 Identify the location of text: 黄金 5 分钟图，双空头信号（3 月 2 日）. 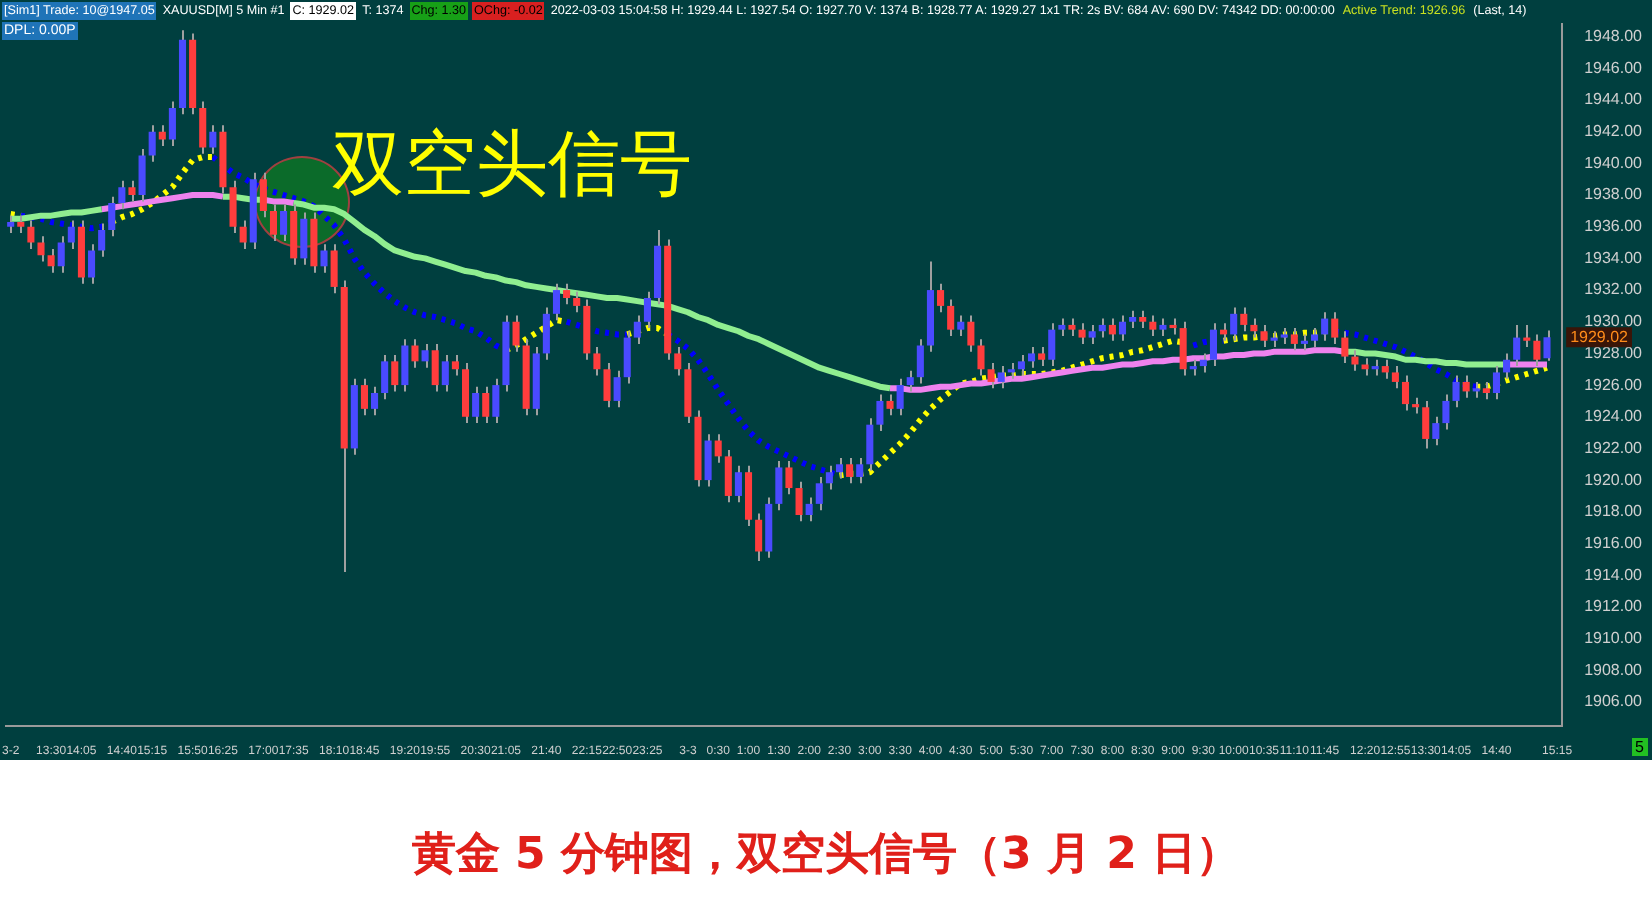
(826, 856).